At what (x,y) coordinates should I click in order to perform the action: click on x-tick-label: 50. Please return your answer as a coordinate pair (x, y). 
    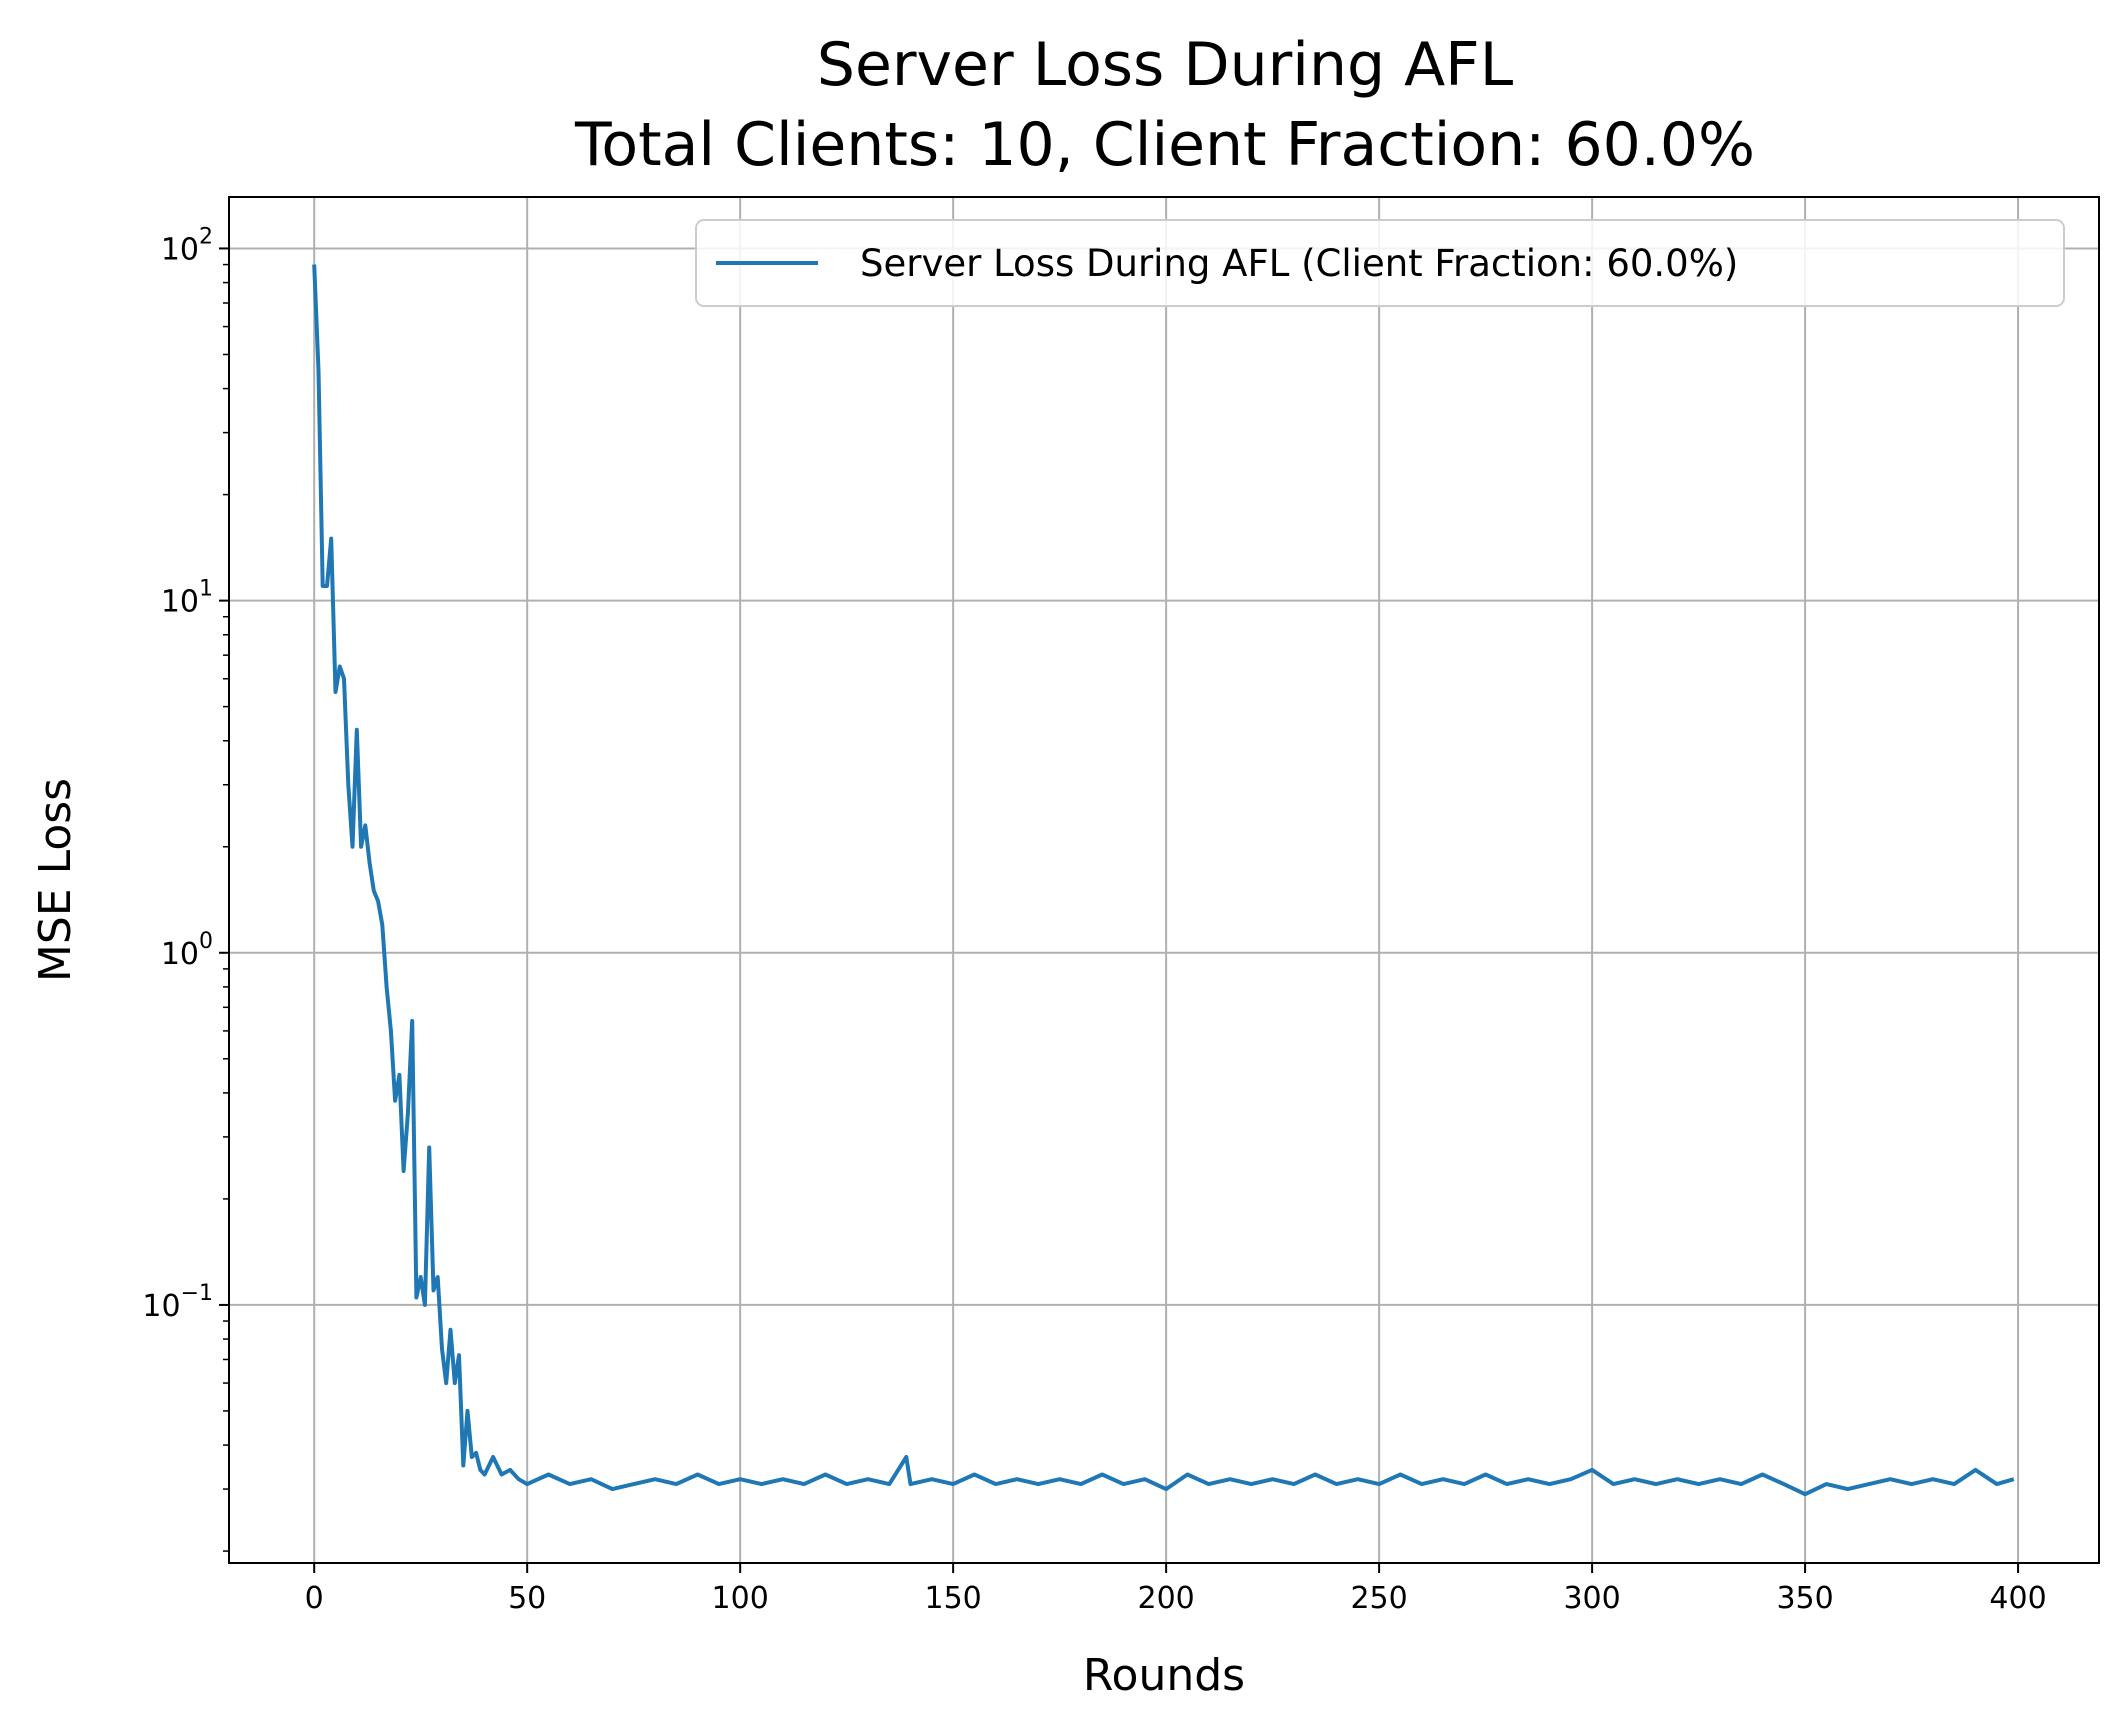
    Looking at the image, I should click on (527, 1598).